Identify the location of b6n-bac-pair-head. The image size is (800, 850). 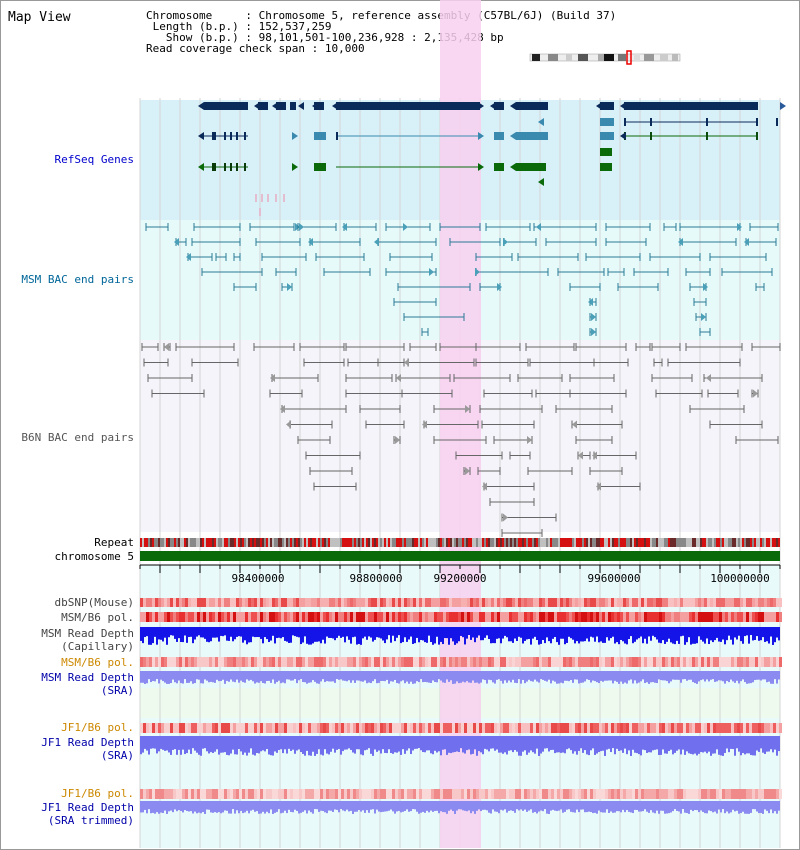
(574, 424).